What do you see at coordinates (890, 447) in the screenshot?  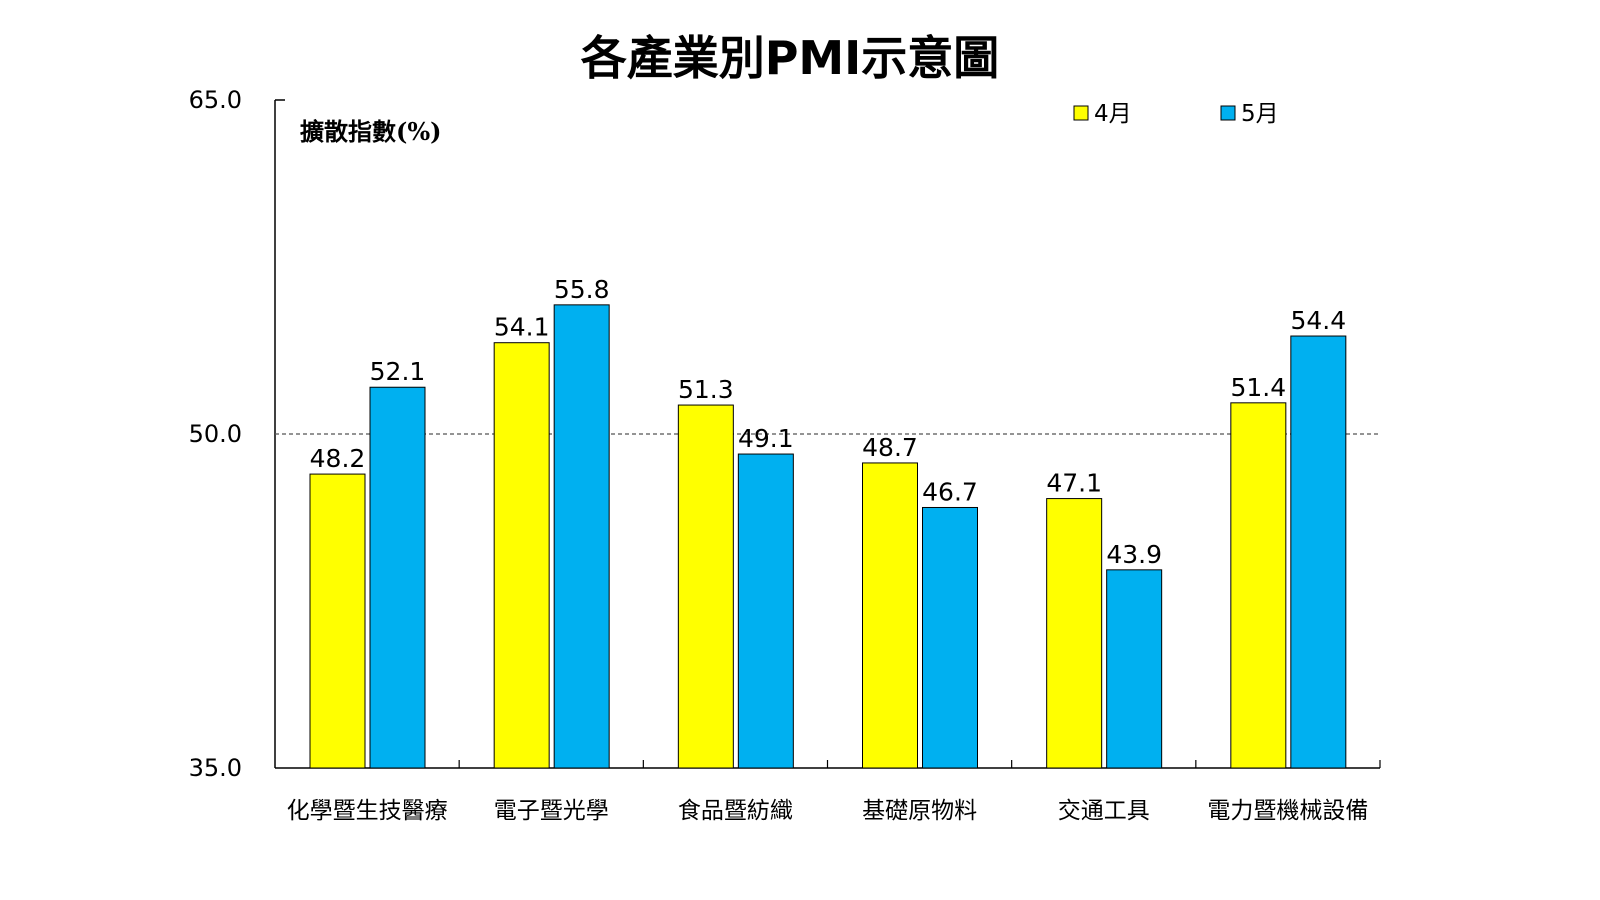 I see `data-label: 48.7` at bounding box center [890, 447].